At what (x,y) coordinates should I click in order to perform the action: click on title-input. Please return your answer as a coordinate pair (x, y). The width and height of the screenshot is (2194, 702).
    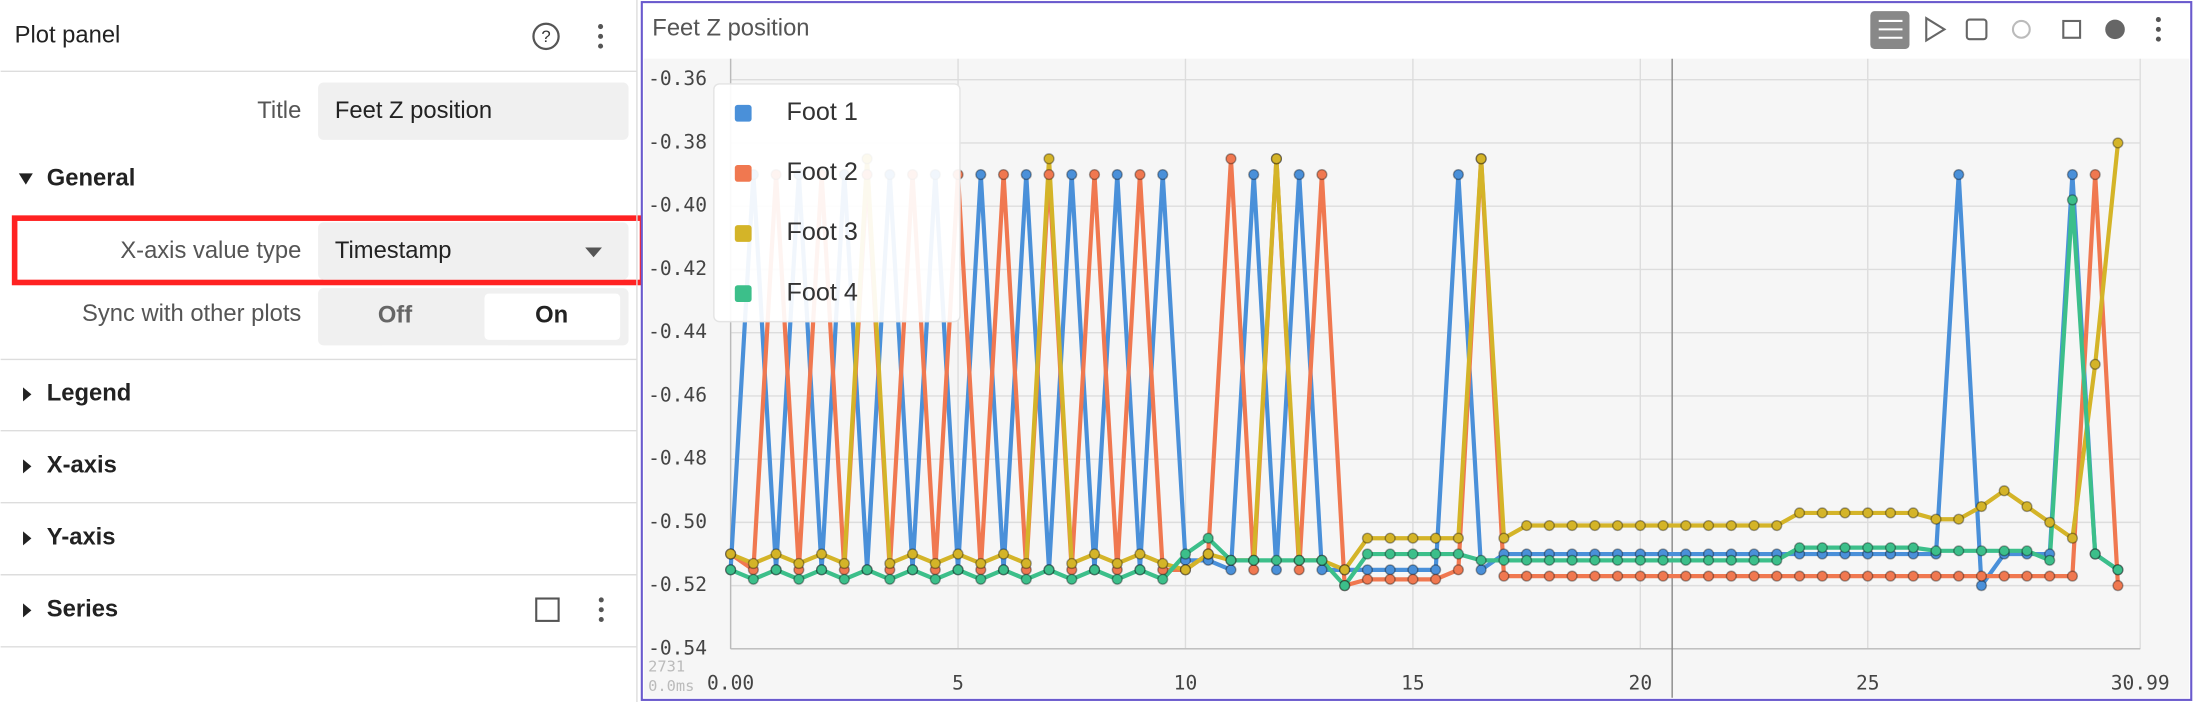
    Looking at the image, I should click on (473, 111).